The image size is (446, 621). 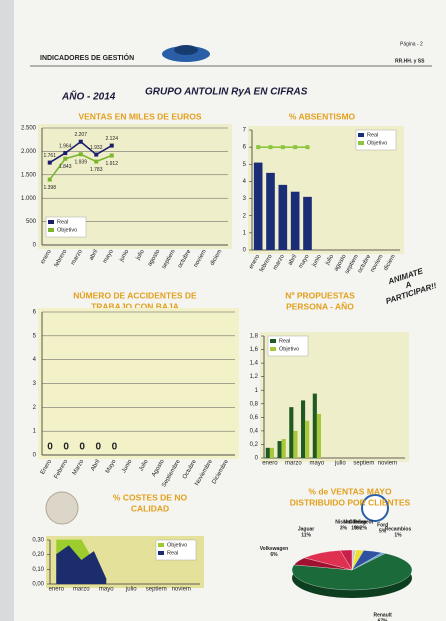 What do you see at coordinates (65, 146) in the screenshot?
I see `data-label: 1.964` at bounding box center [65, 146].